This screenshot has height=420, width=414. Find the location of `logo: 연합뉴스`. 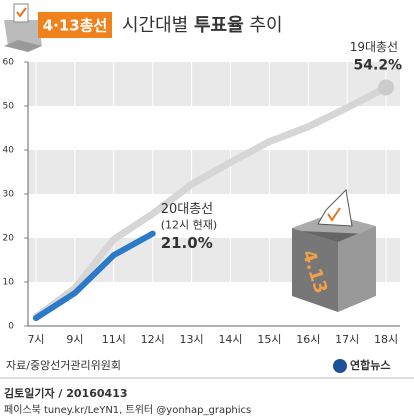

logo: 연합뉴스 is located at coordinates (370, 365).